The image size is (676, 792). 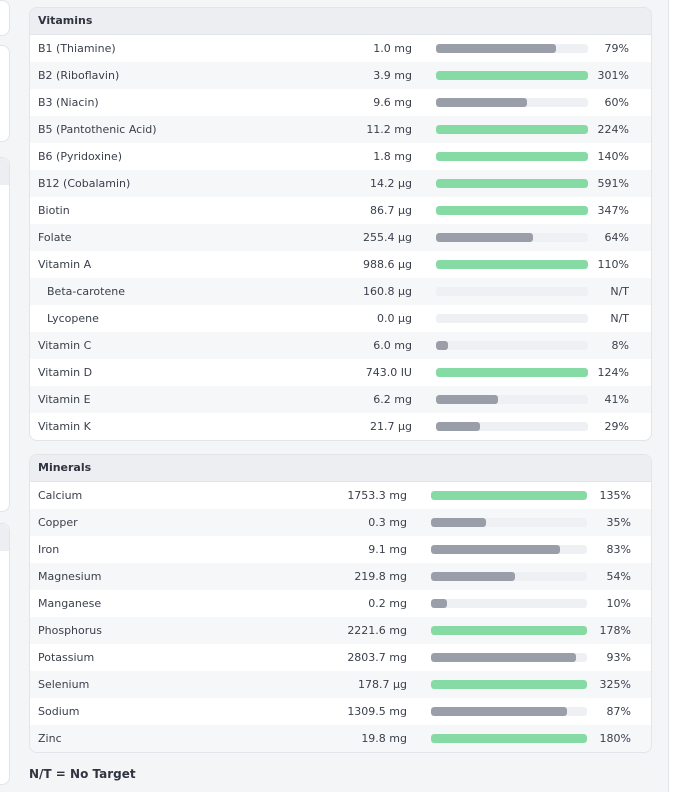 What do you see at coordinates (340, 711) in the screenshot?
I see `nutrient-row: Sodium 1309.5 mg 87%` at bounding box center [340, 711].